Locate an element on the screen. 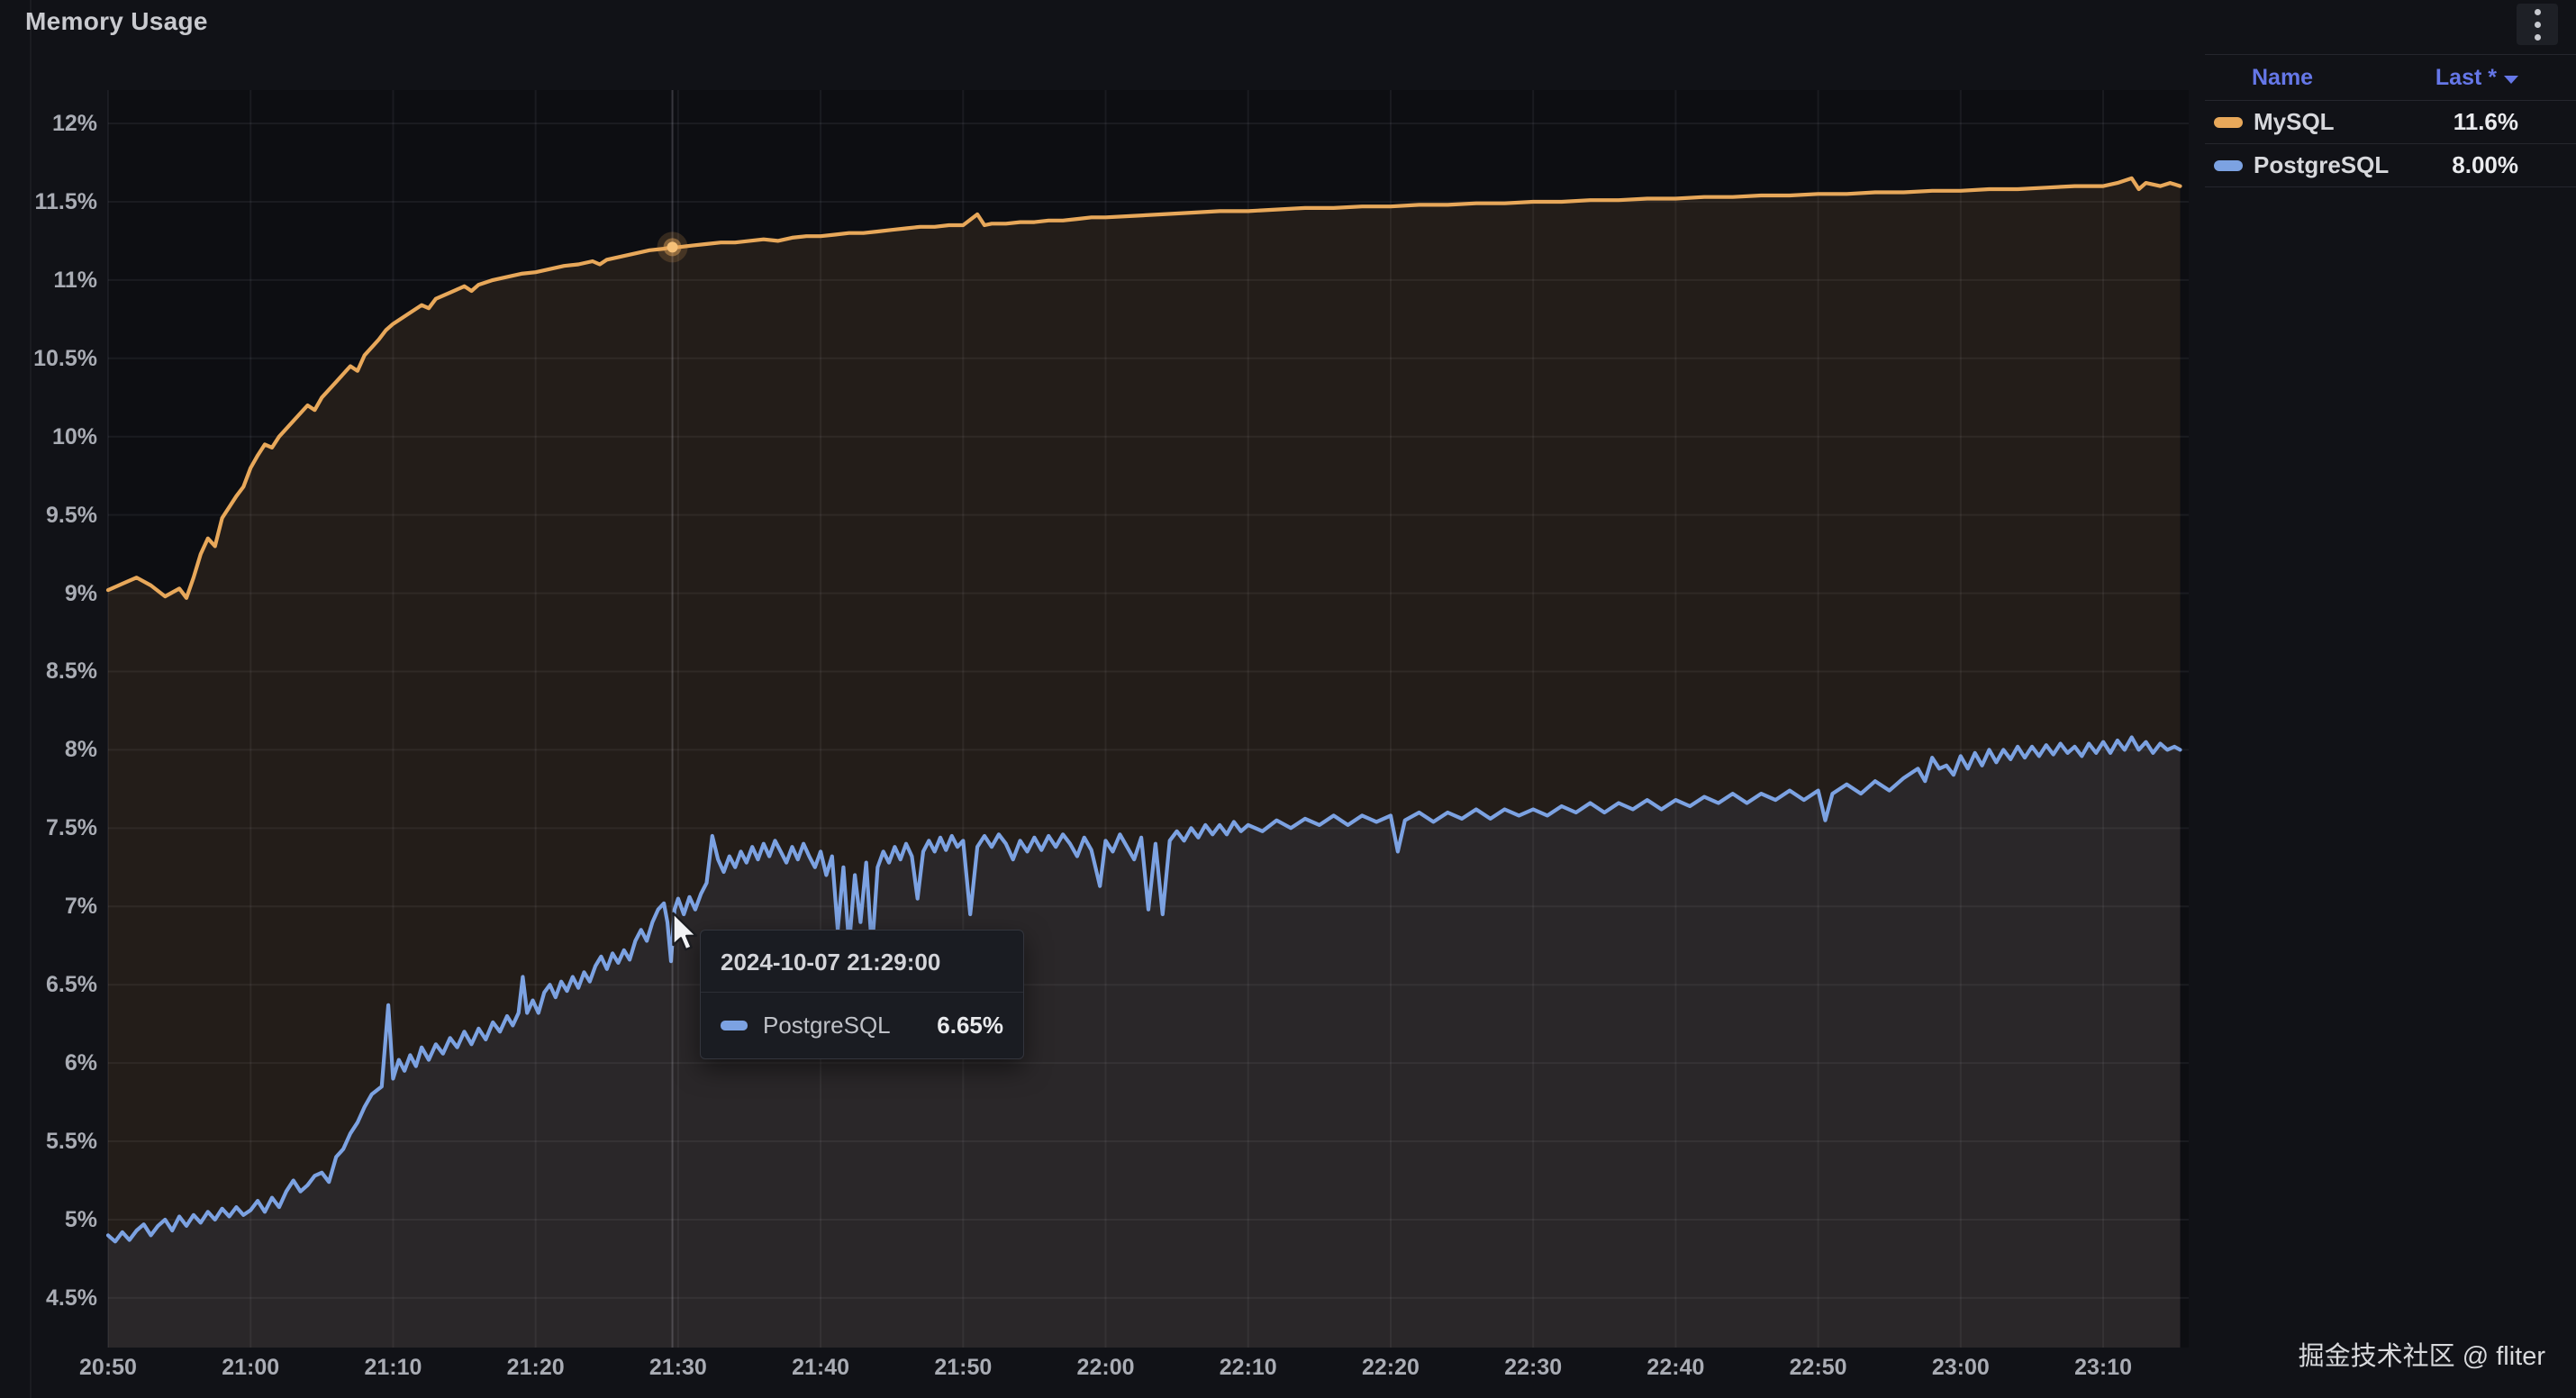 This screenshot has width=2576, height=1398. y-tick-label: 10.5% is located at coordinates (65, 358).